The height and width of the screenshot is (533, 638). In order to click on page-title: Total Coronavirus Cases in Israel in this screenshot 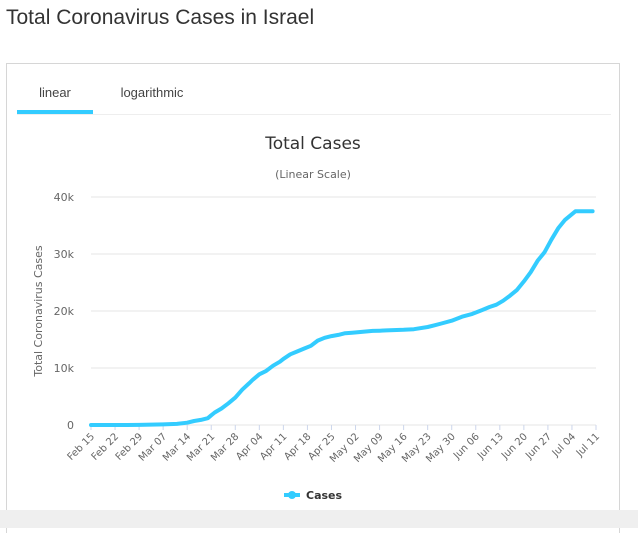, I will do `click(160, 17)`.